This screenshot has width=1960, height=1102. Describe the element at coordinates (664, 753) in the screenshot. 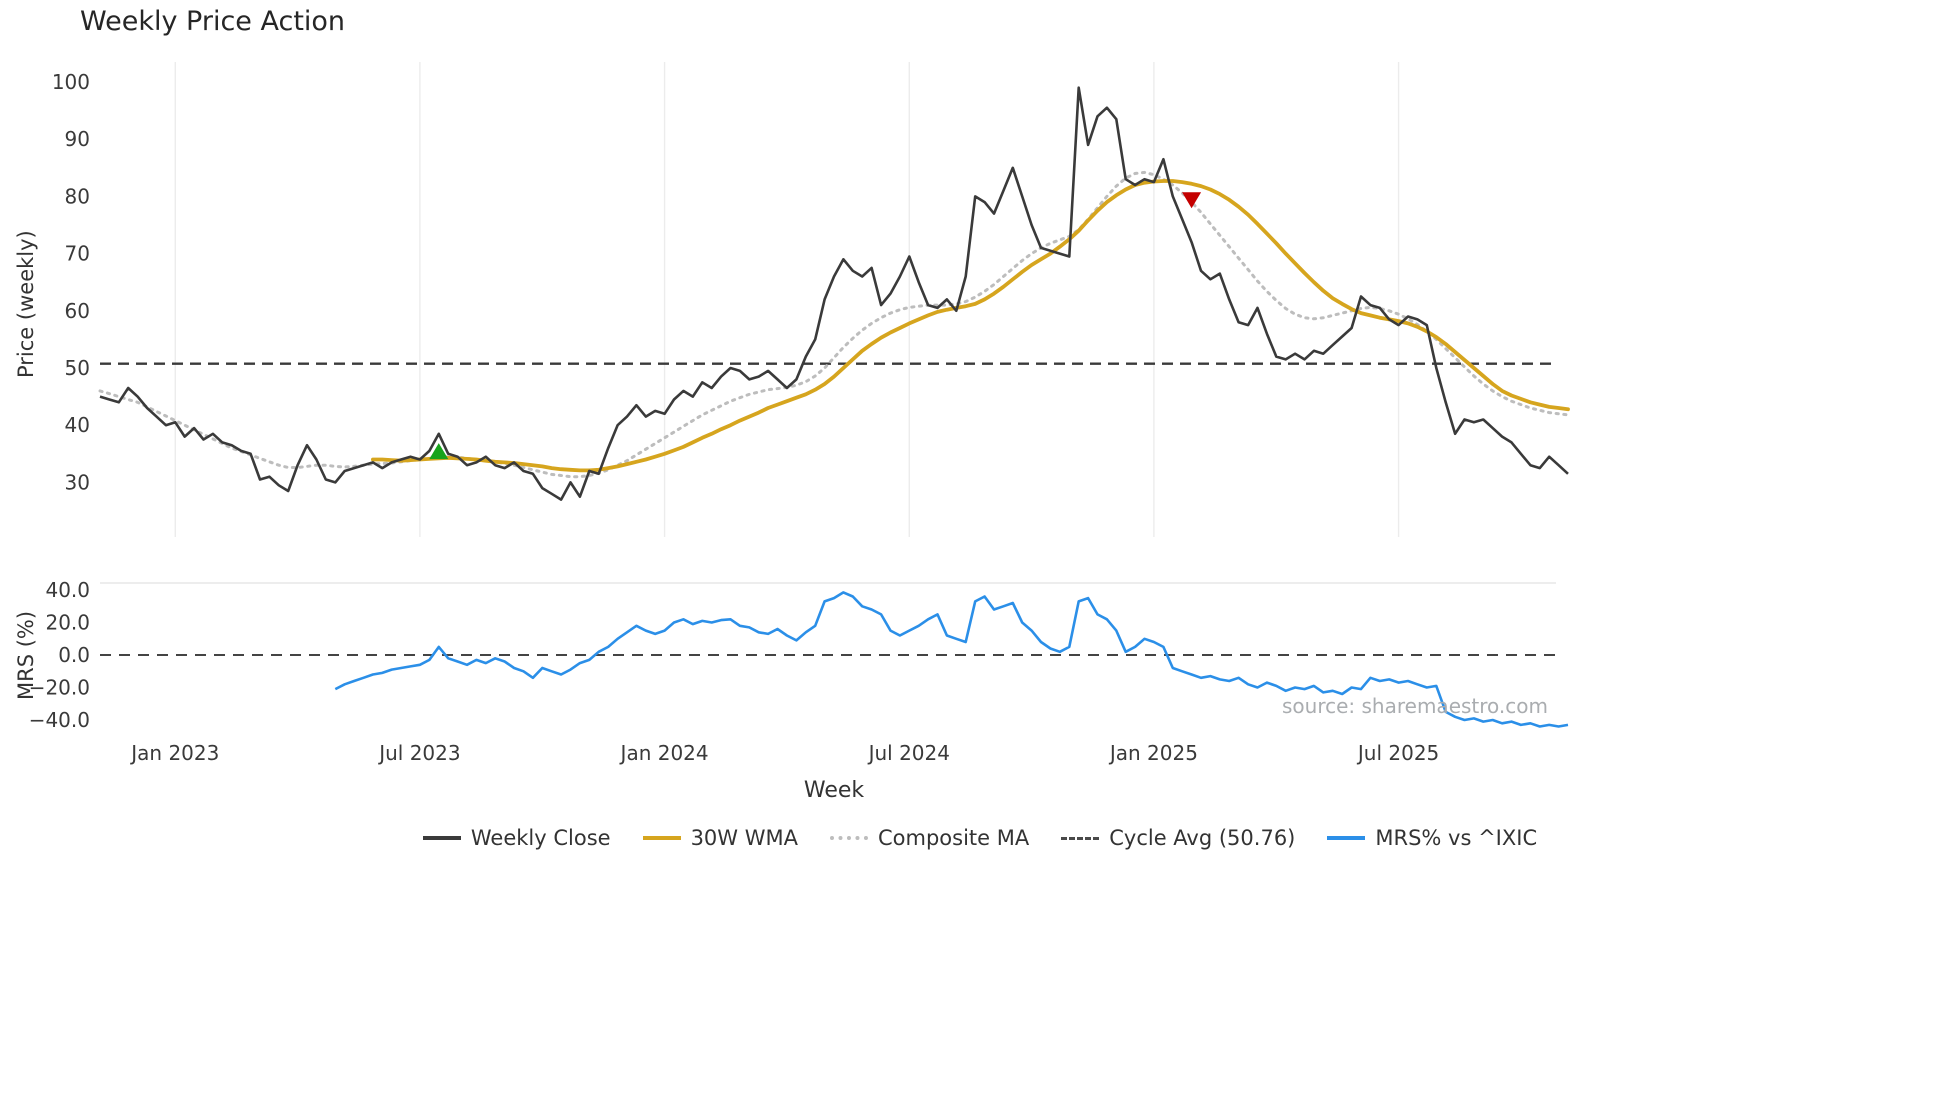

I see `x-tick-label: Jan 2024` at that location.